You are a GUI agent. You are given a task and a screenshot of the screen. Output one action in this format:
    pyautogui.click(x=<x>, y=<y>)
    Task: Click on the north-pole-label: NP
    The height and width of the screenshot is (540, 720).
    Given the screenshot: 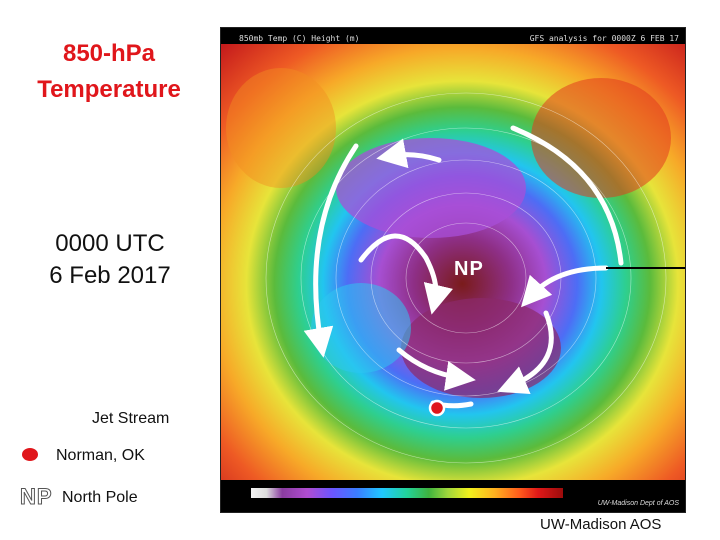 What is the action you would take?
    pyautogui.click(x=469, y=269)
    